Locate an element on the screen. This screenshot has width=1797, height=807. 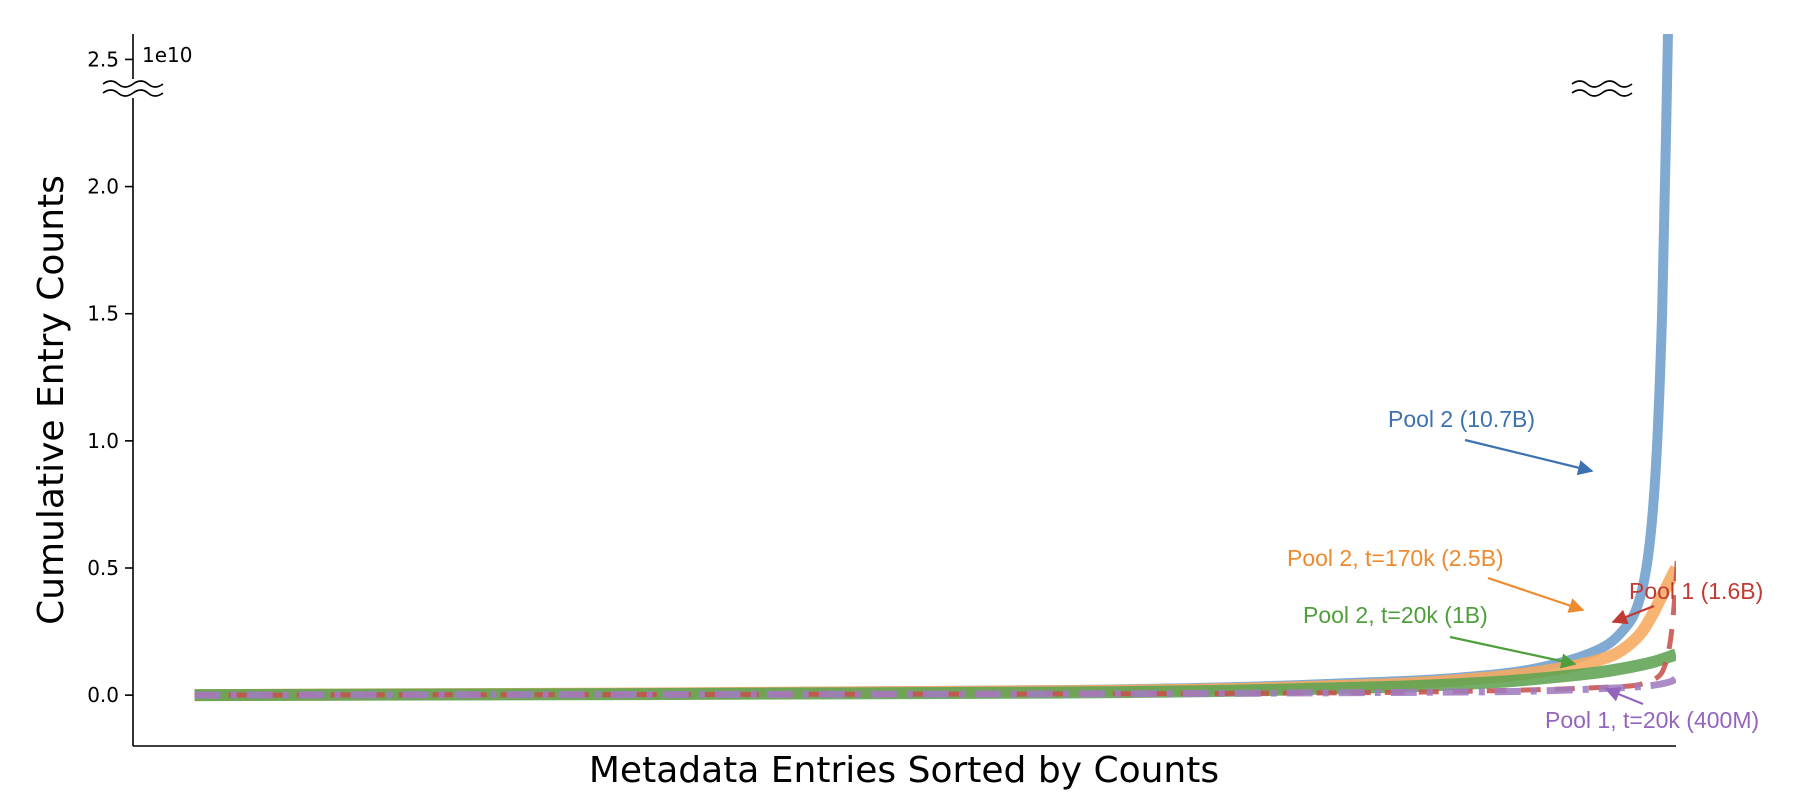
annotation-pool1-t20k: Pool 1, t=20k (400M) is located at coordinates (1652, 710).